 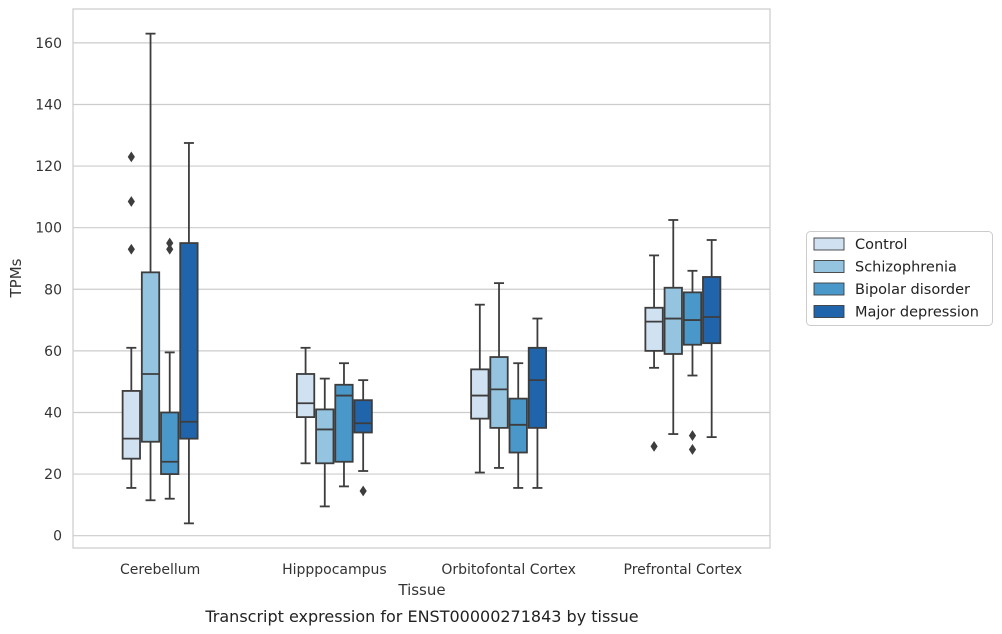 I want to click on legend-label: Schizophrenia, so click(x=906, y=268).